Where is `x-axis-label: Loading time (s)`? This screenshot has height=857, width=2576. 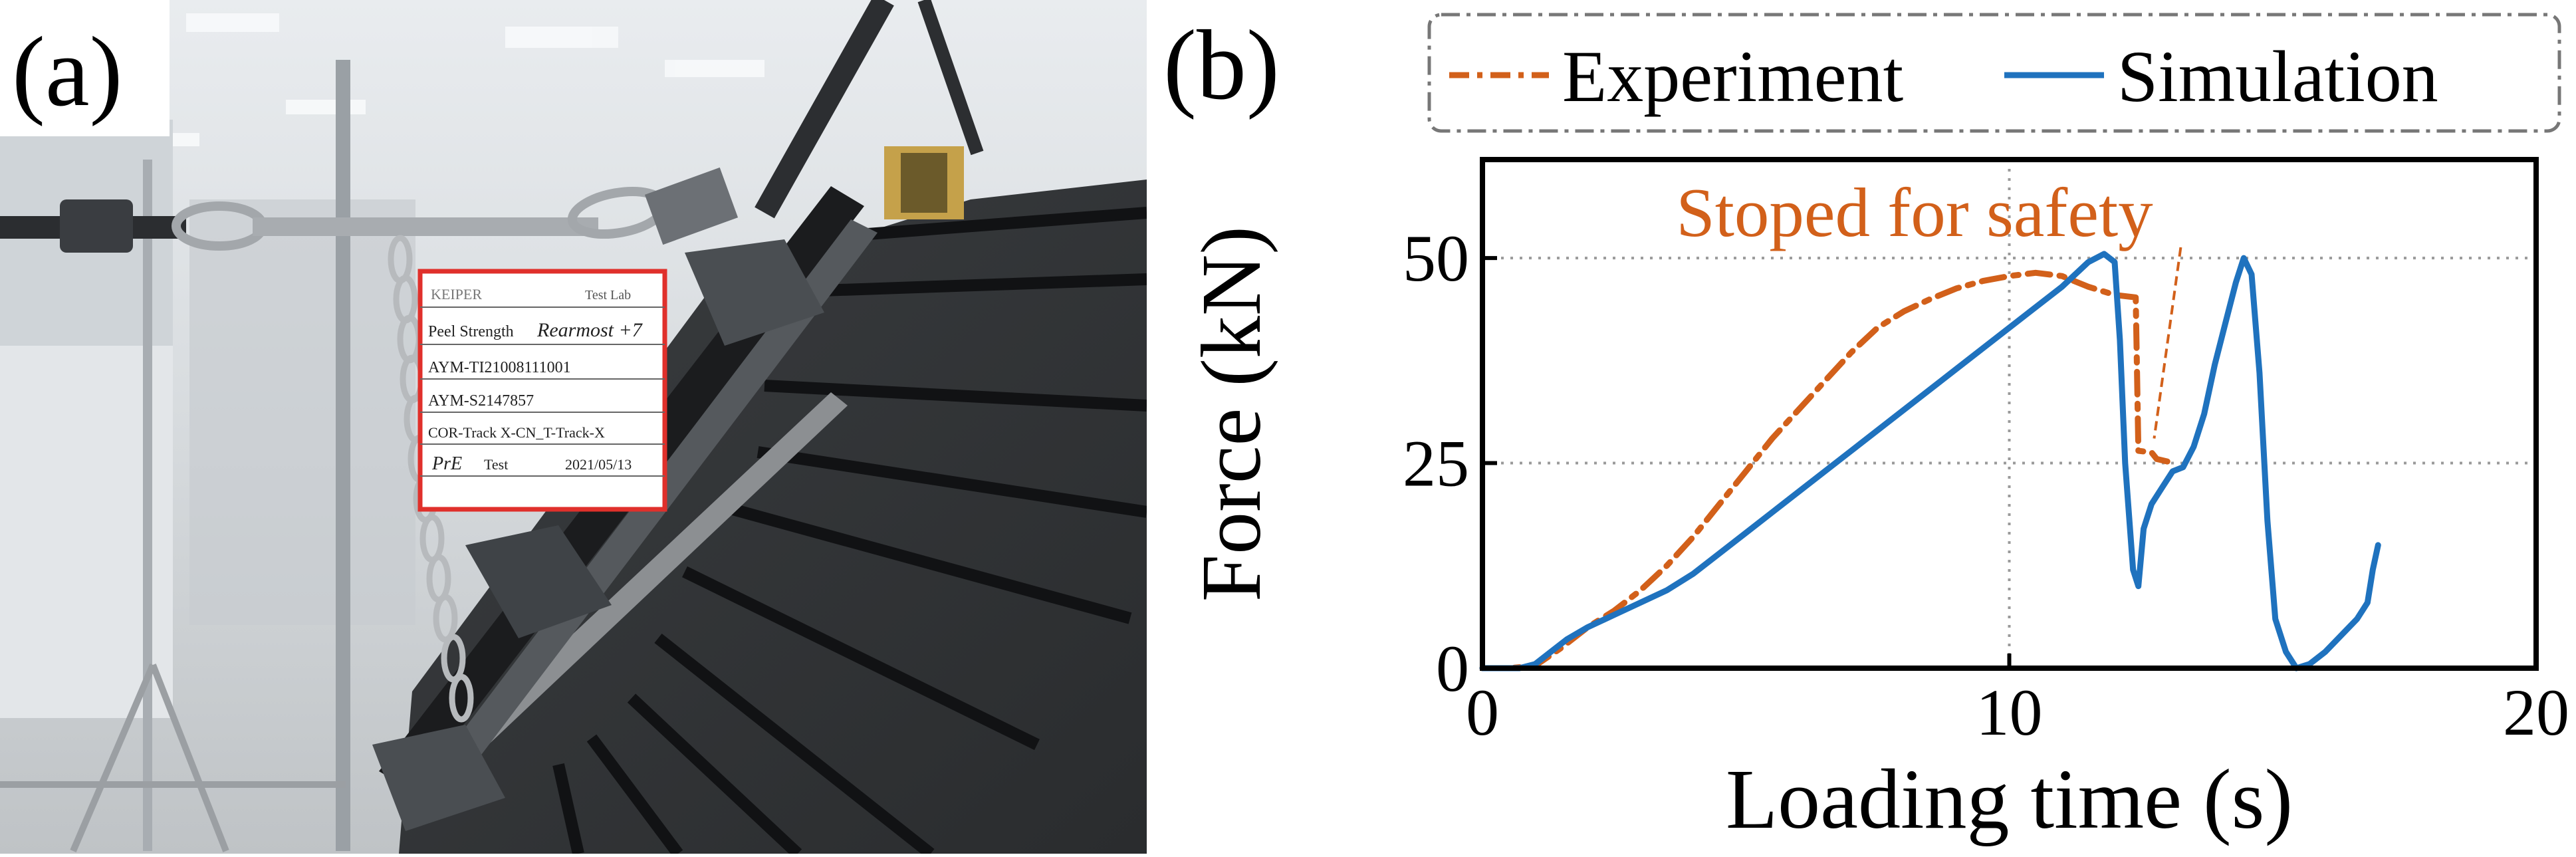 x-axis-label: Loading time (s) is located at coordinates (2009, 799).